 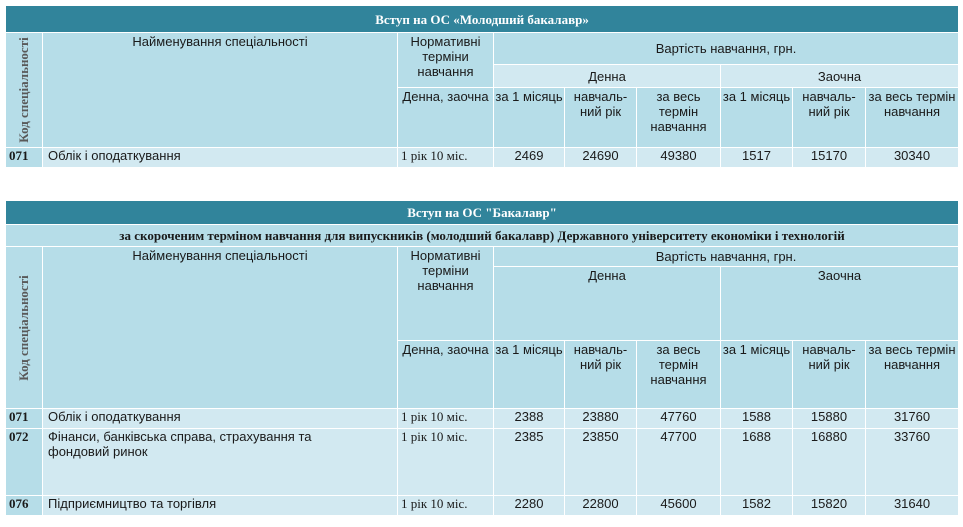 I want to click on day-per-month: 2280, so click(x=529, y=505).